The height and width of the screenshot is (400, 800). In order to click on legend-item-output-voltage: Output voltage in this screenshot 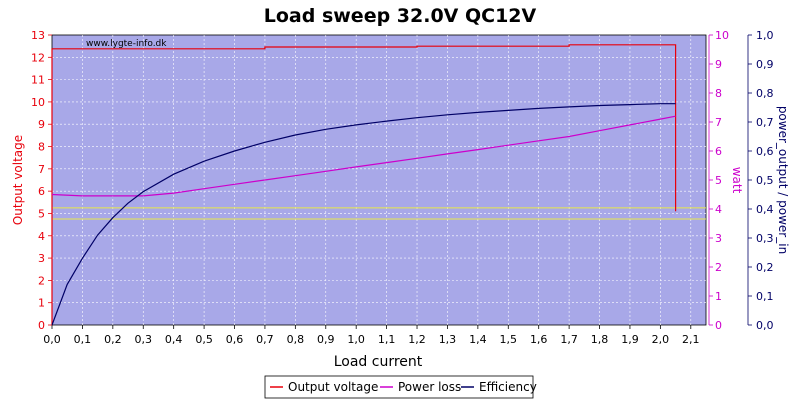, I will do `click(333, 387)`.